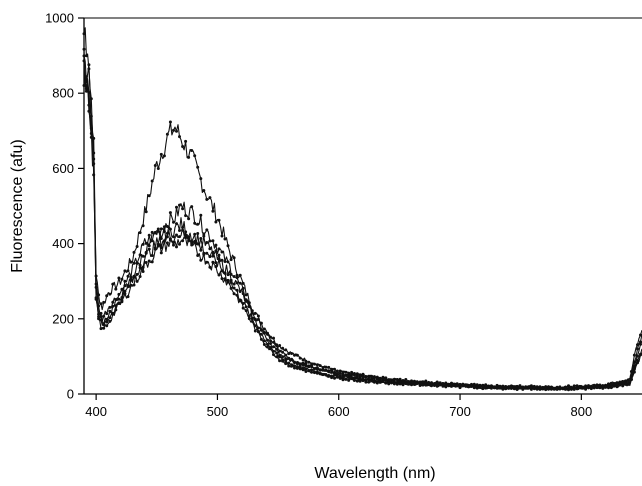  I want to click on y-axis-title: Fluorescence (afu), so click(17, 205).